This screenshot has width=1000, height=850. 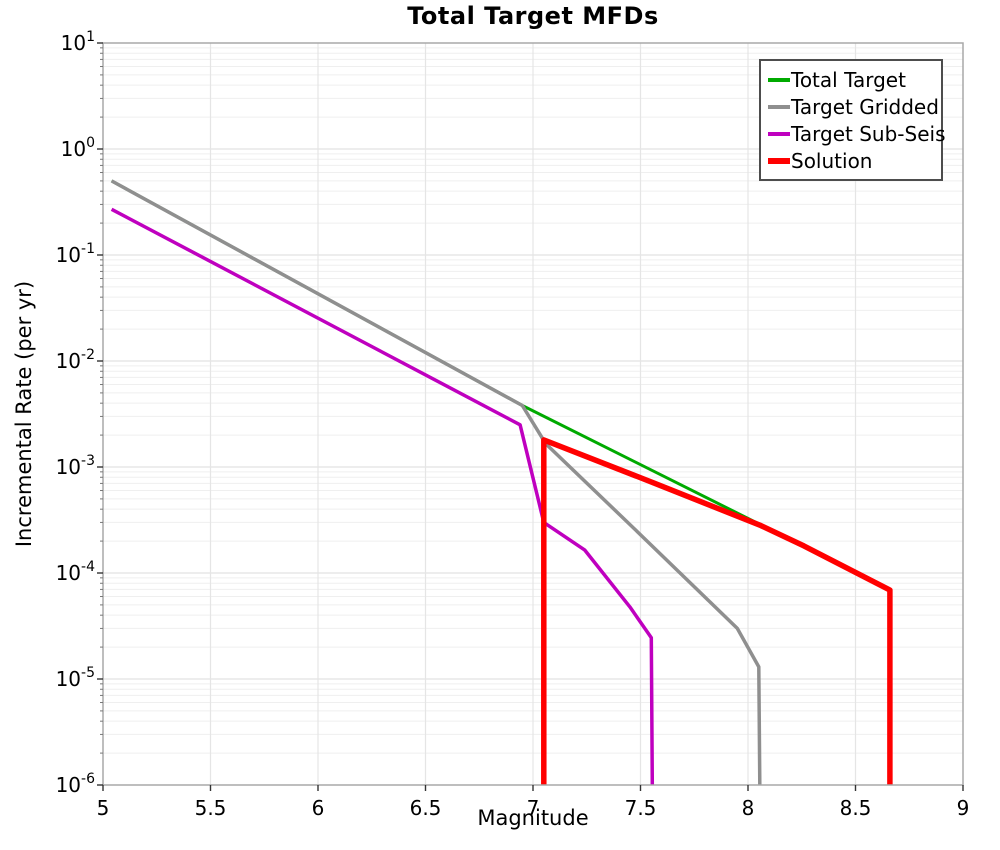 I want to click on x-tick-label: 7, so click(x=533, y=808).